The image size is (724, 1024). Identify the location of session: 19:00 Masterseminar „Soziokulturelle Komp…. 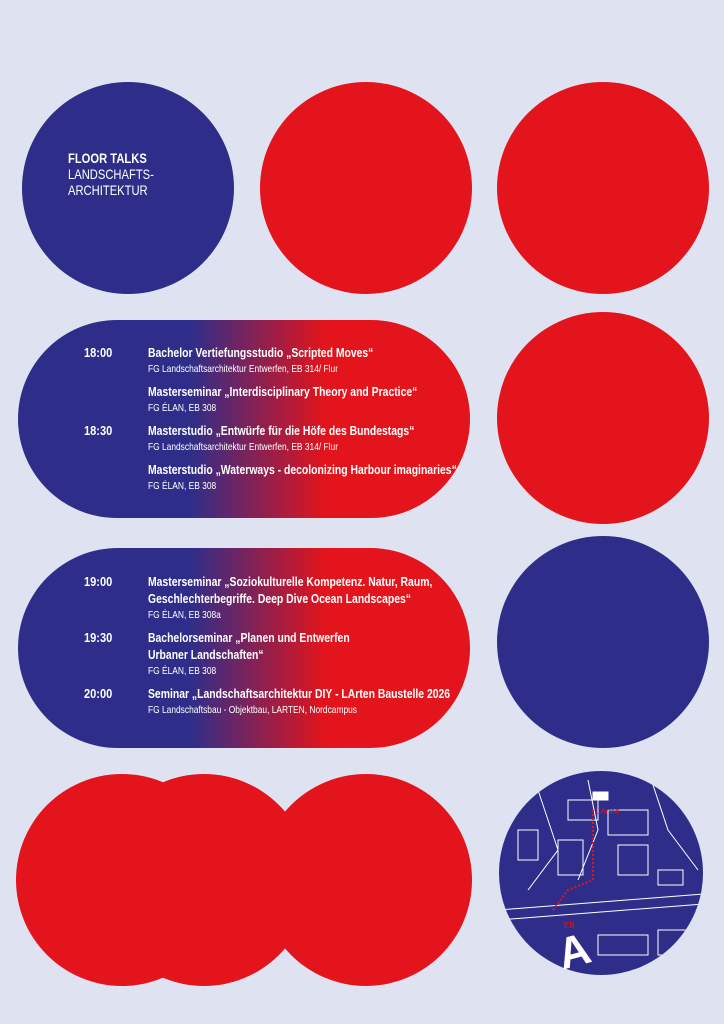
(305, 648).